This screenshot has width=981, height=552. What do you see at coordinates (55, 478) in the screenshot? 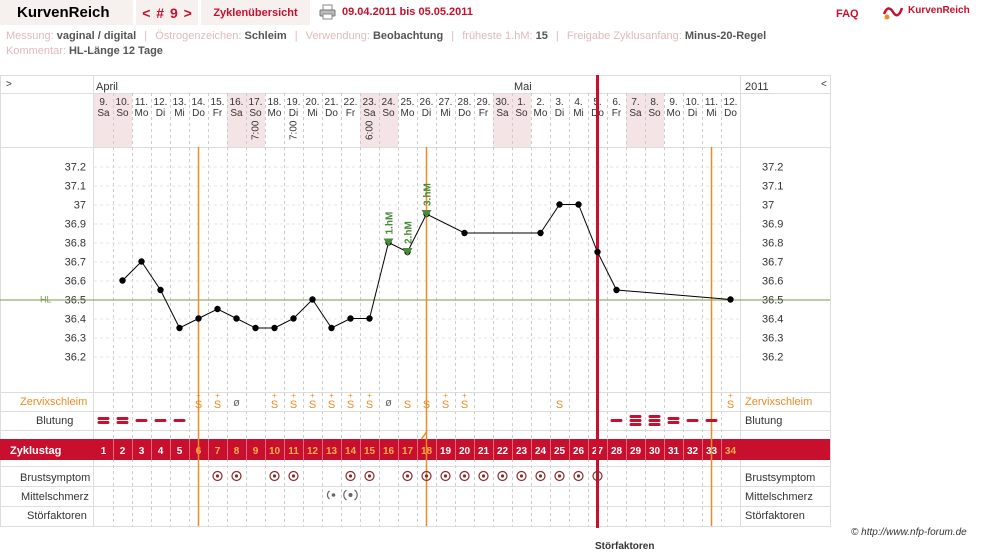
I see `row-label-brust: Brustsymptom` at bounding box center [55, 478].